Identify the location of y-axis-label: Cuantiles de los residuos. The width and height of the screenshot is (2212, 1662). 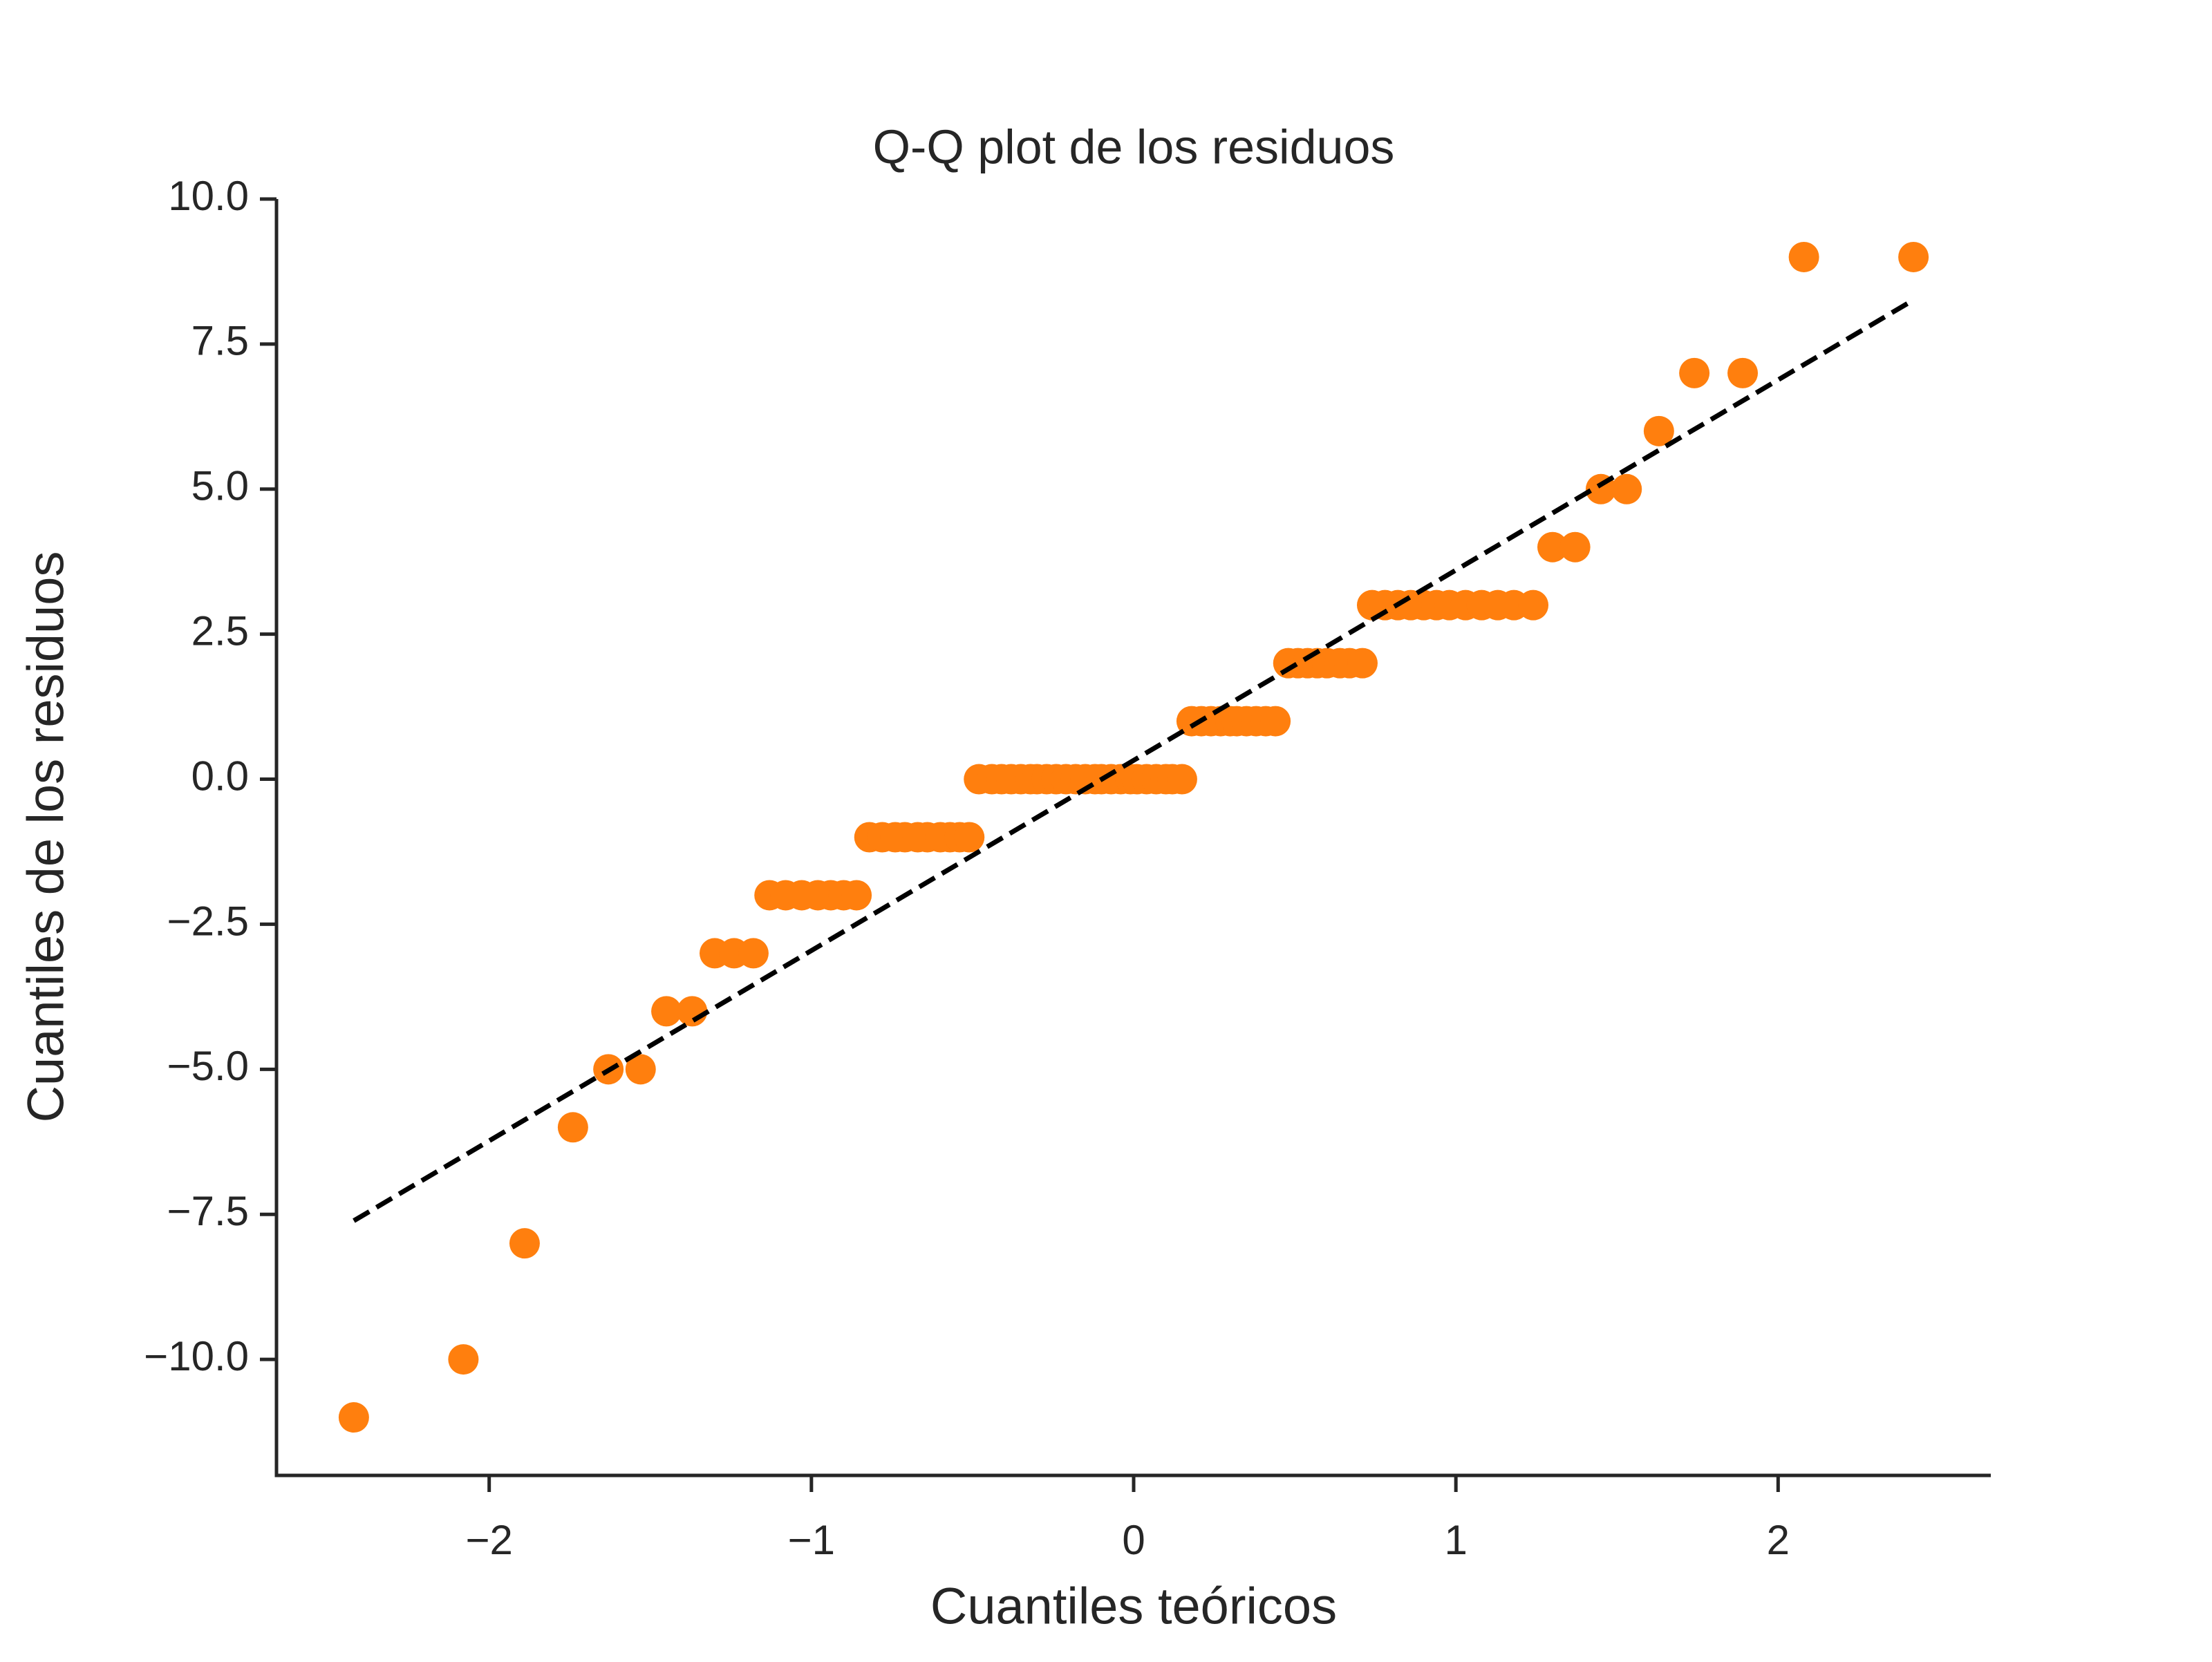
(46, 837).